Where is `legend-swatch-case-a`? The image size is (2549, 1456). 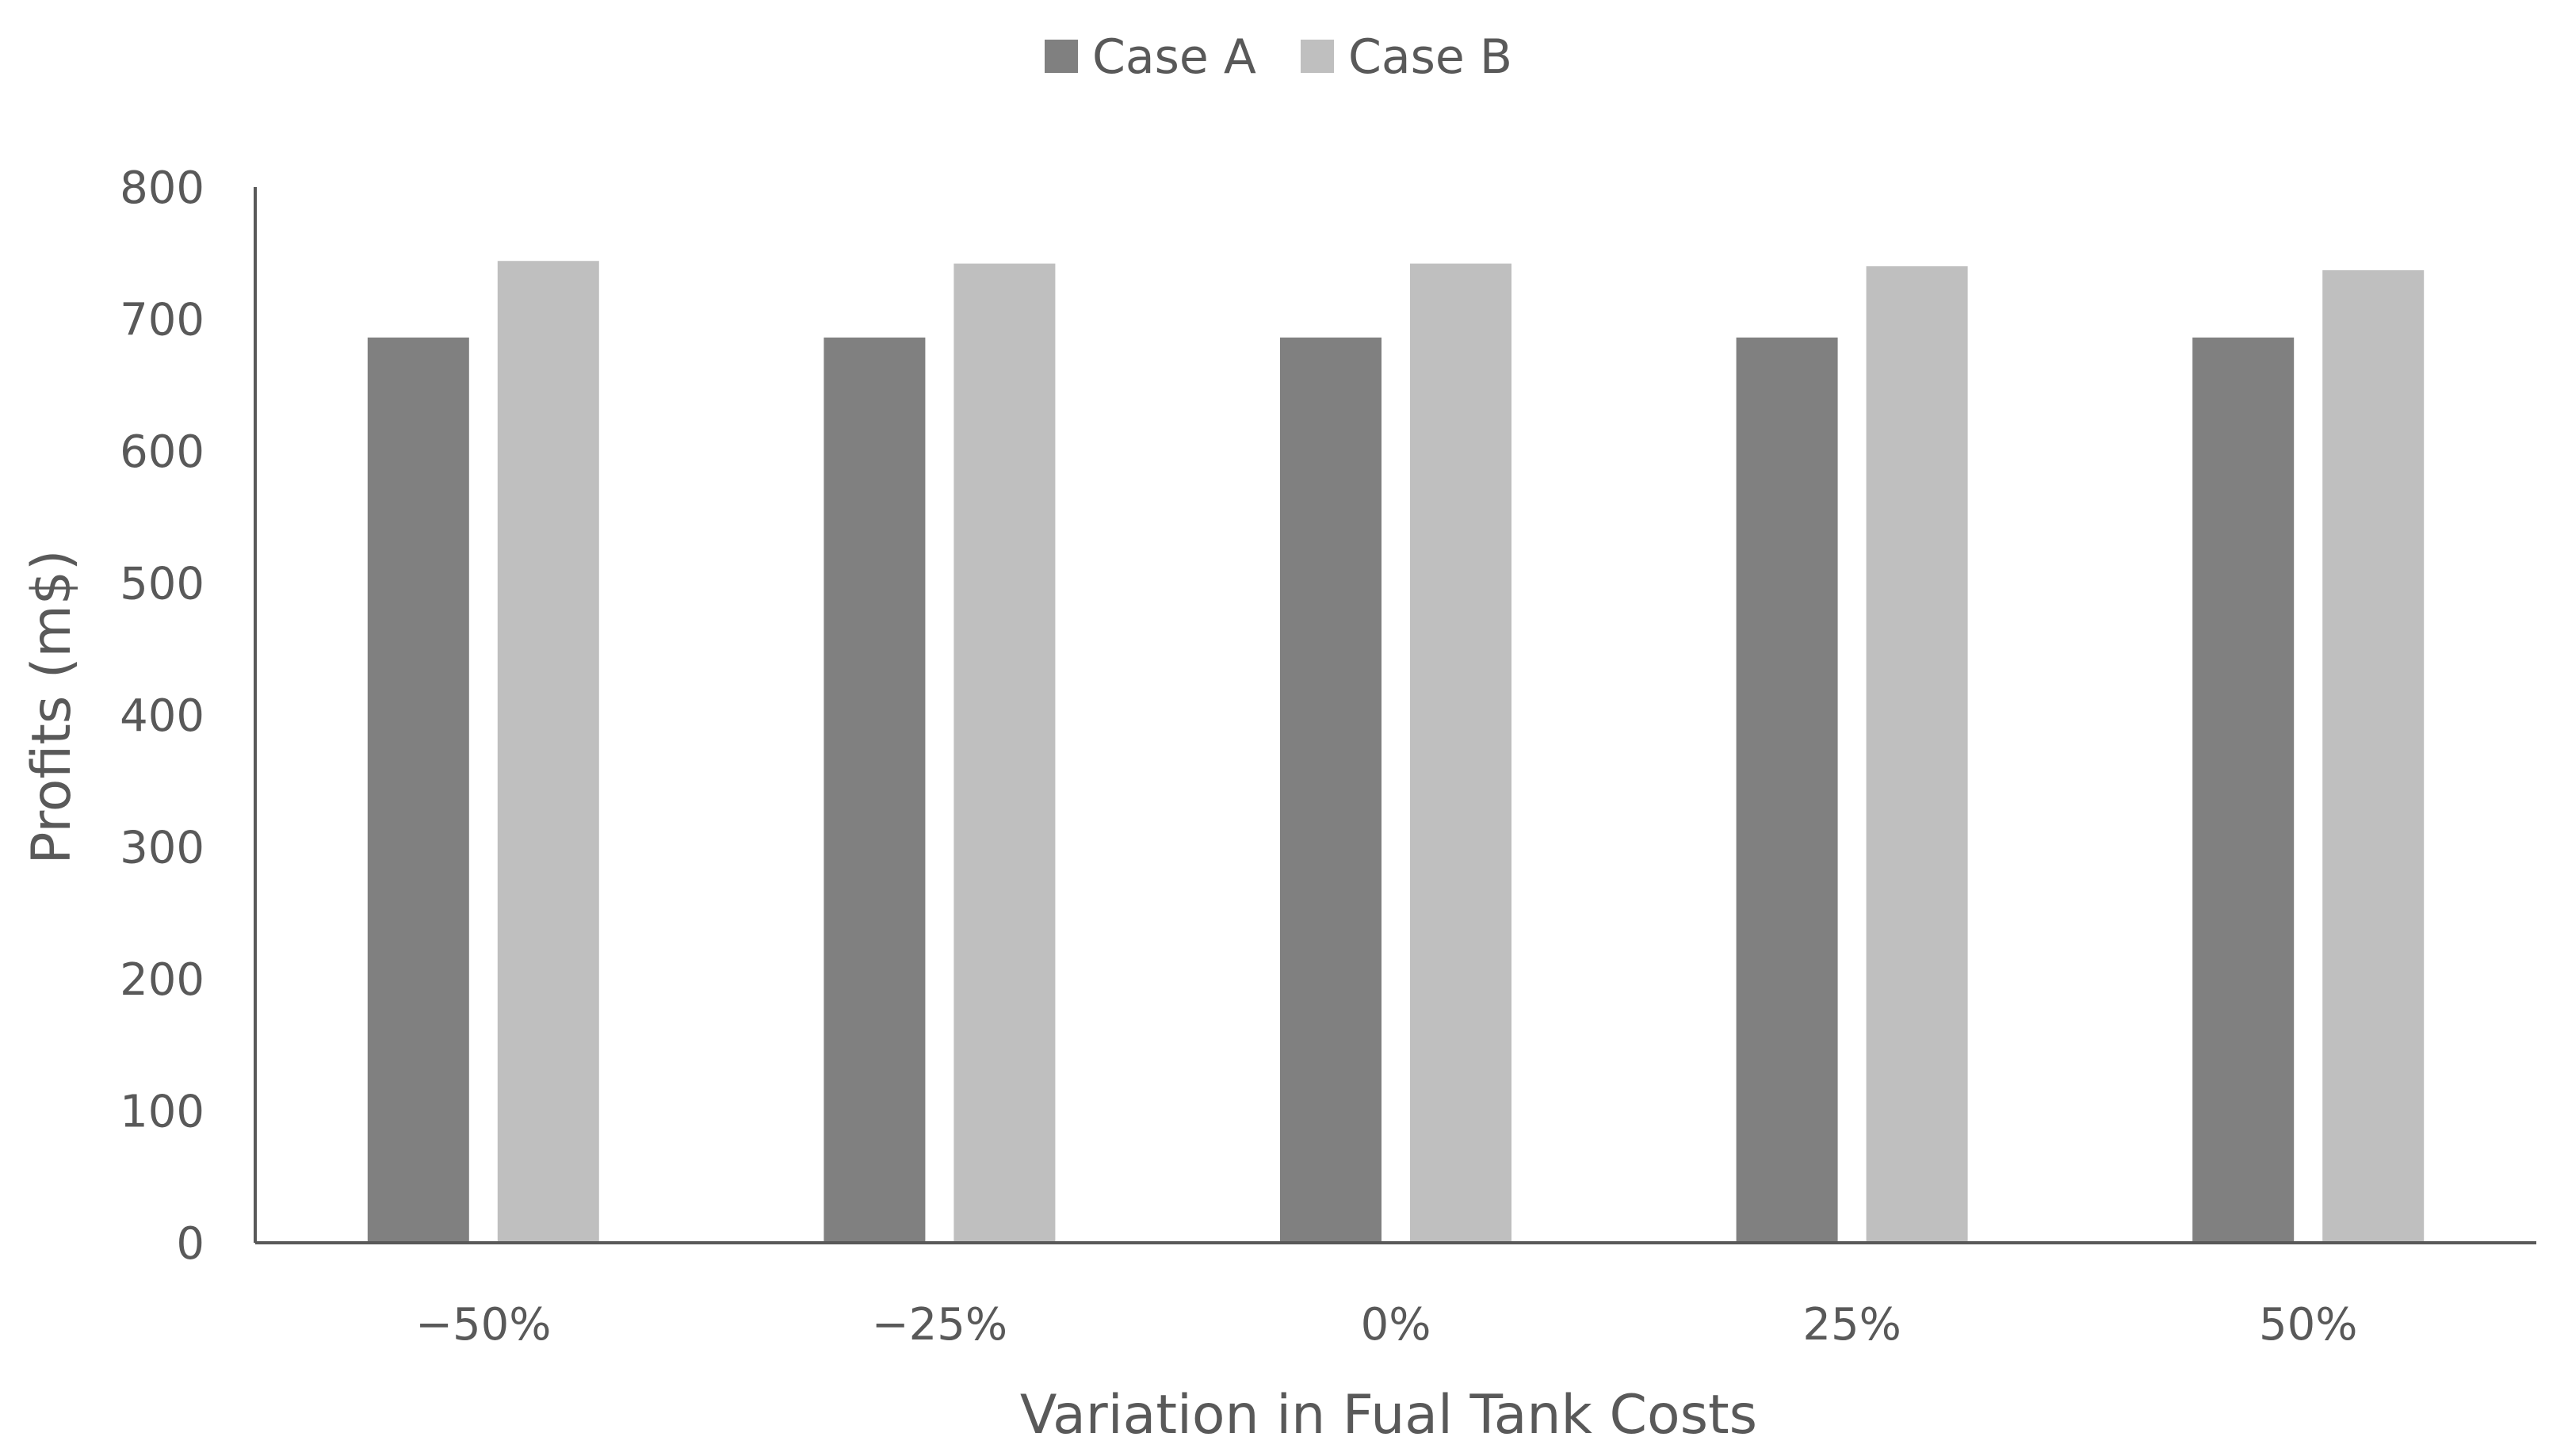
legend-swatch-case-a is located at coordinates (1061, 56).